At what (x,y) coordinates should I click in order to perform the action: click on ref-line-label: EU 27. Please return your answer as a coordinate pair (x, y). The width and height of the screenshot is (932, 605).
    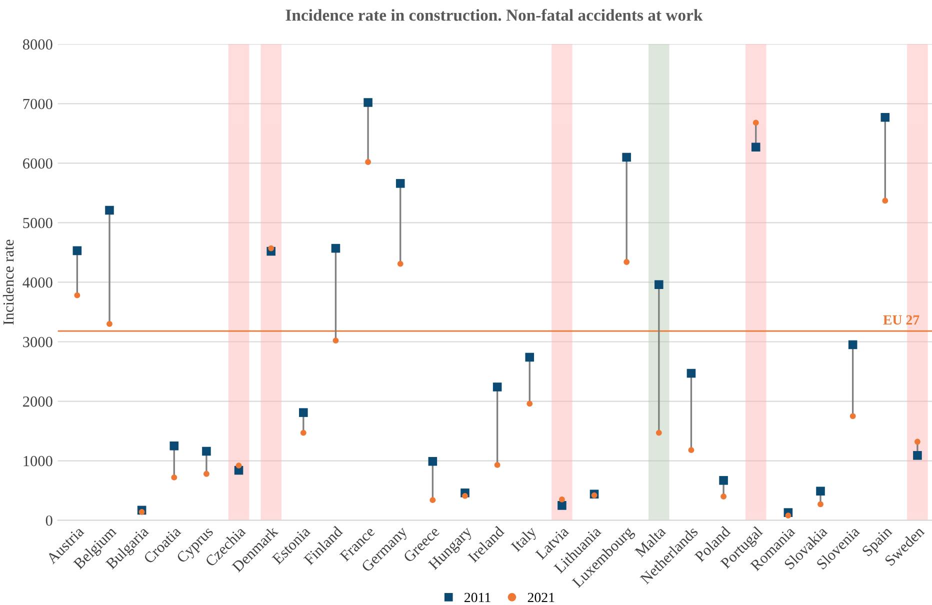
    Looking at the image, I should click on (901, 320).